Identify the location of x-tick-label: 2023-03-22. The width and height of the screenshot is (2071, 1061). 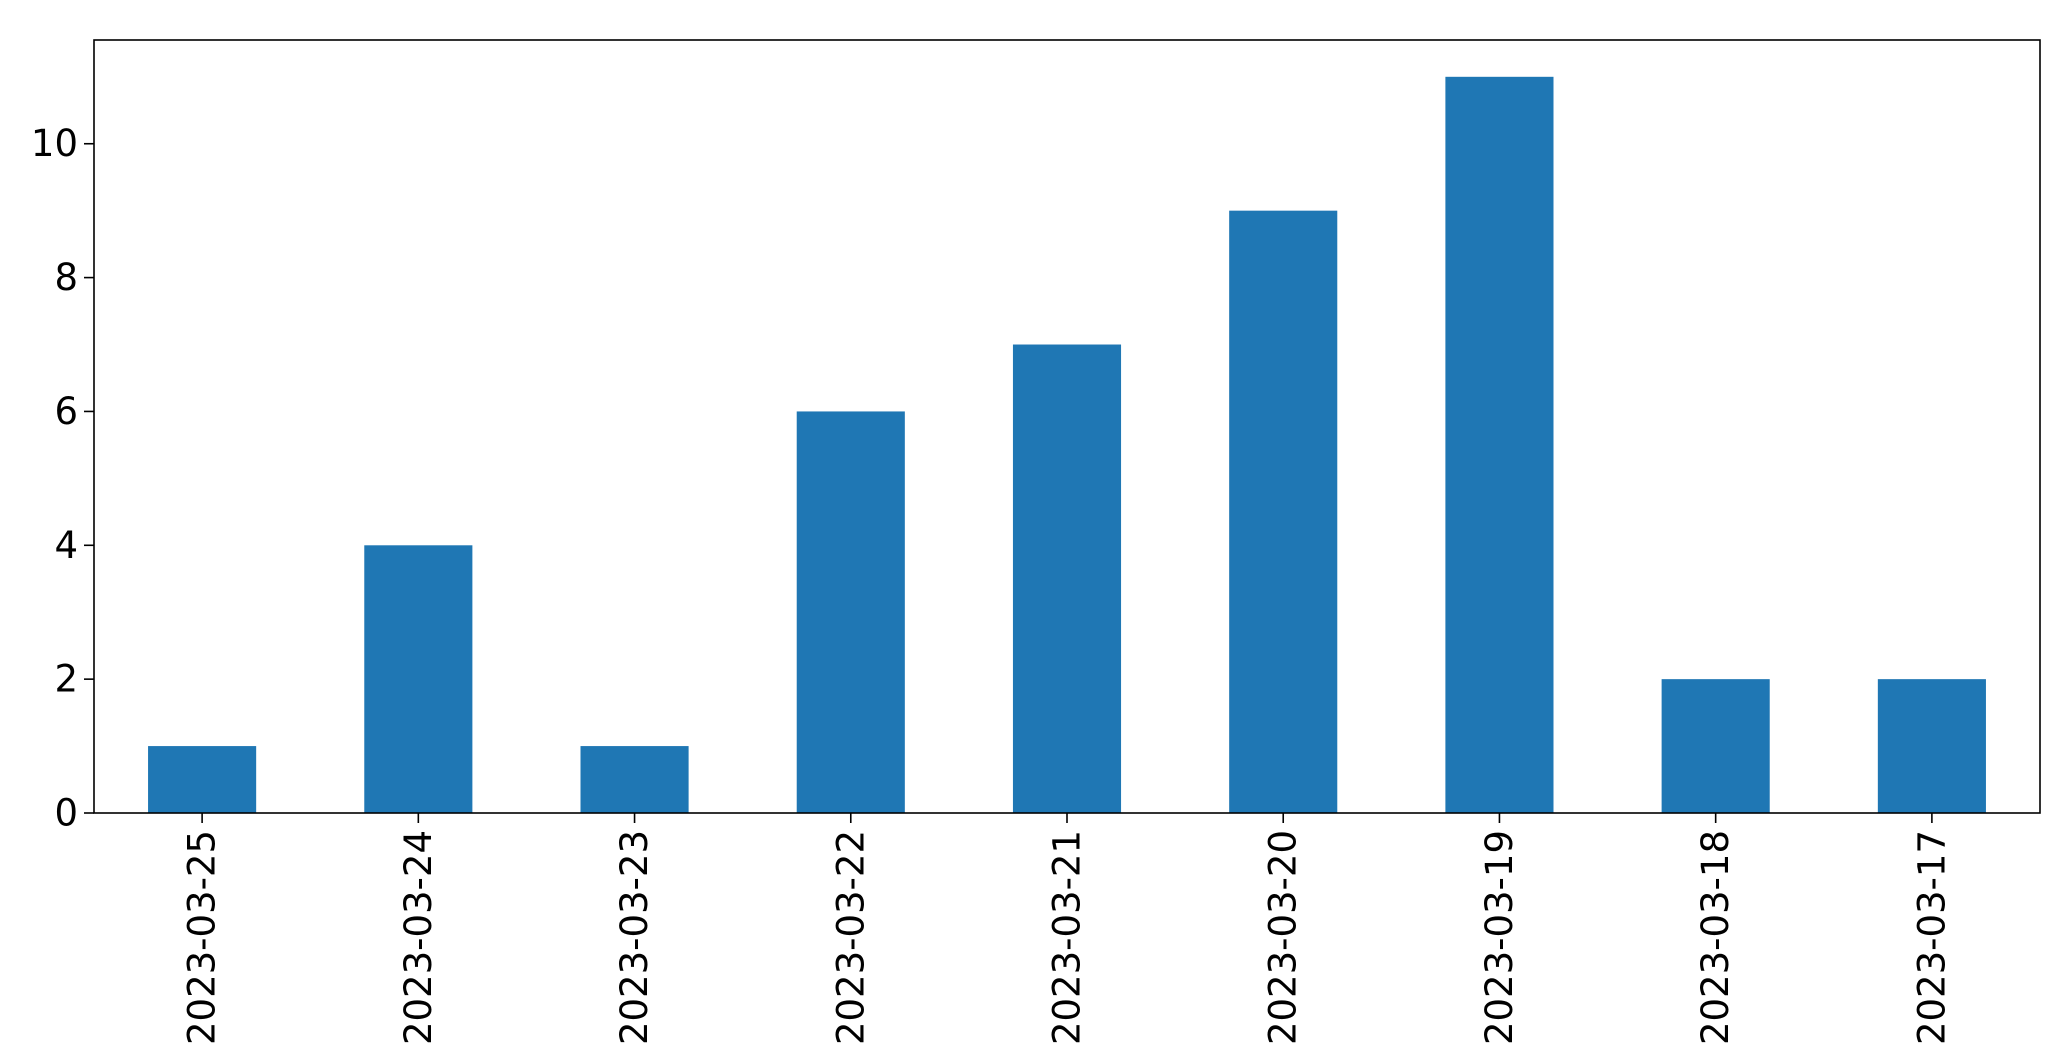
(850, 937).